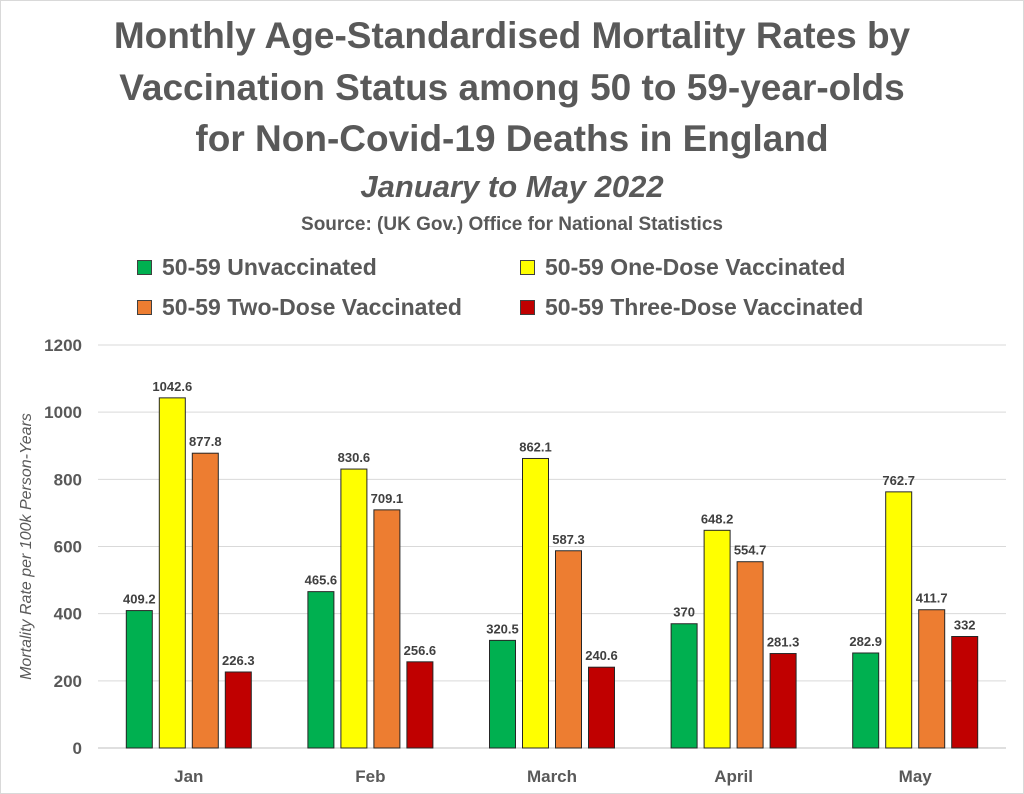 The height and width of the screenshot is (794, 1024). I want to click on legend-item-two-dose: 50-59 Two-Dose Vaccinated, so click(299, 307).